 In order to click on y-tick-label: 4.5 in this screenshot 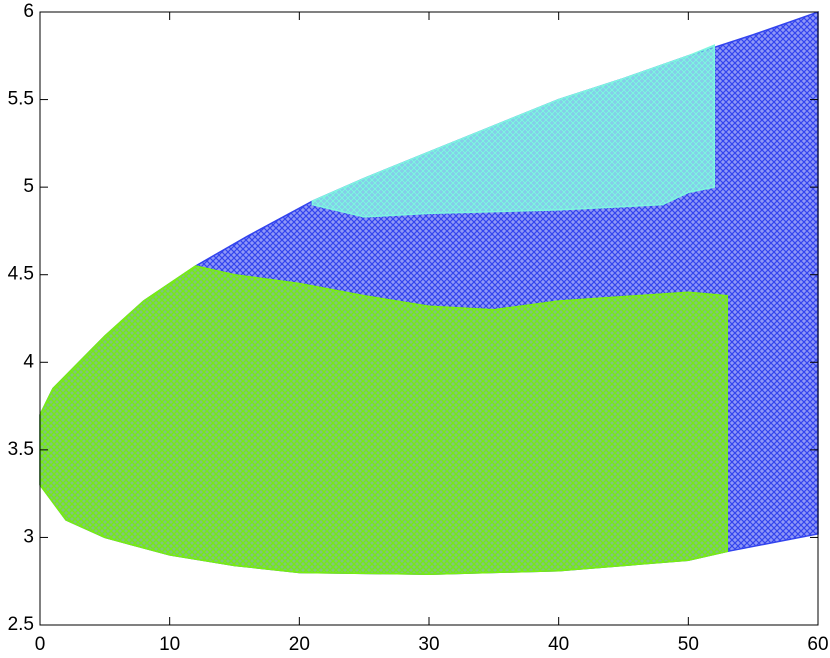, I will do `click(21, 274)`.